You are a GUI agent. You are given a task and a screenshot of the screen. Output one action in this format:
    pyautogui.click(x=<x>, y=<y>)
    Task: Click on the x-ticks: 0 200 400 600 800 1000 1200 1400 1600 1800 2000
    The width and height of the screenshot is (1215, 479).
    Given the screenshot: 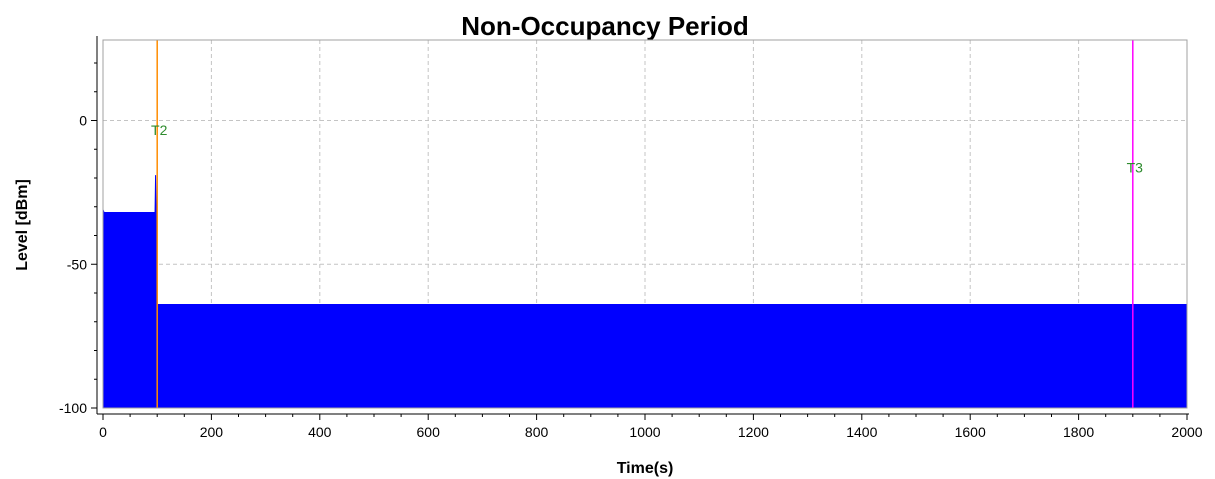 What is the action you would take?
    pyautogui.click(x=651, y=427)
    